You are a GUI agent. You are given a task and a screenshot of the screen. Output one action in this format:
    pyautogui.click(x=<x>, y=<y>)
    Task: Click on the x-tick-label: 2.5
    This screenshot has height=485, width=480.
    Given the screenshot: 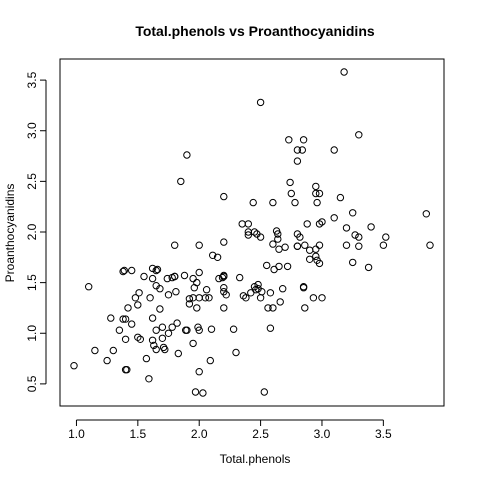 What is the action you would take?
    pyautogui.click(x=260, y=434)
    